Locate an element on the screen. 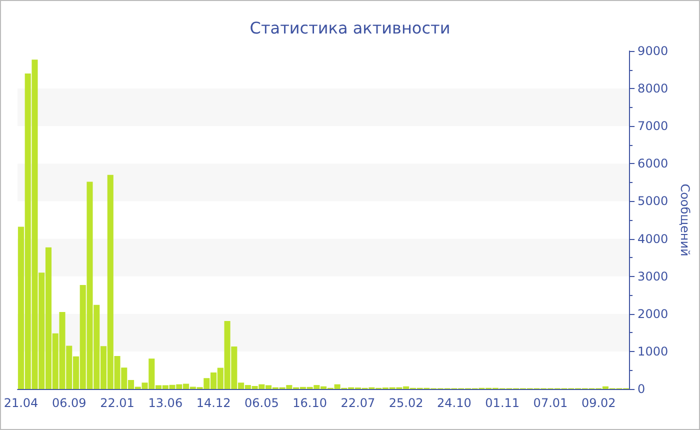 This screenshot has height=430, width=700. x-tick-label: 24.10 is located at coordinates (454, 403).